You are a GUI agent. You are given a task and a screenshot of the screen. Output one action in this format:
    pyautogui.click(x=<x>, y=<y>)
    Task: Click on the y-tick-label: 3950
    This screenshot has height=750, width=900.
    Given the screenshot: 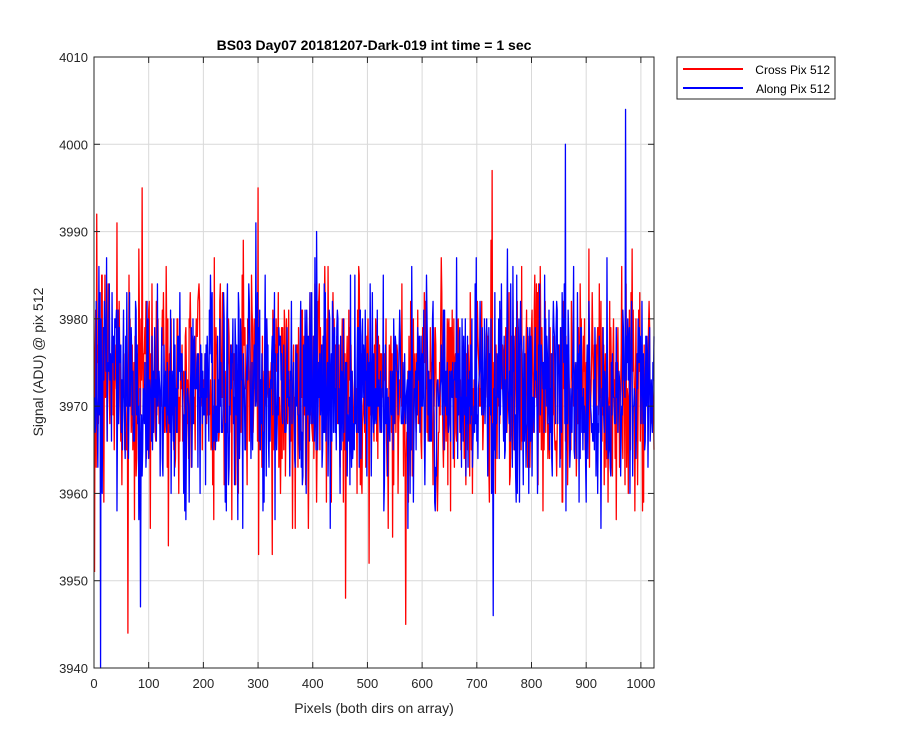 What is the action you would take?
    pyautogui.click(x=73, y=581)
    